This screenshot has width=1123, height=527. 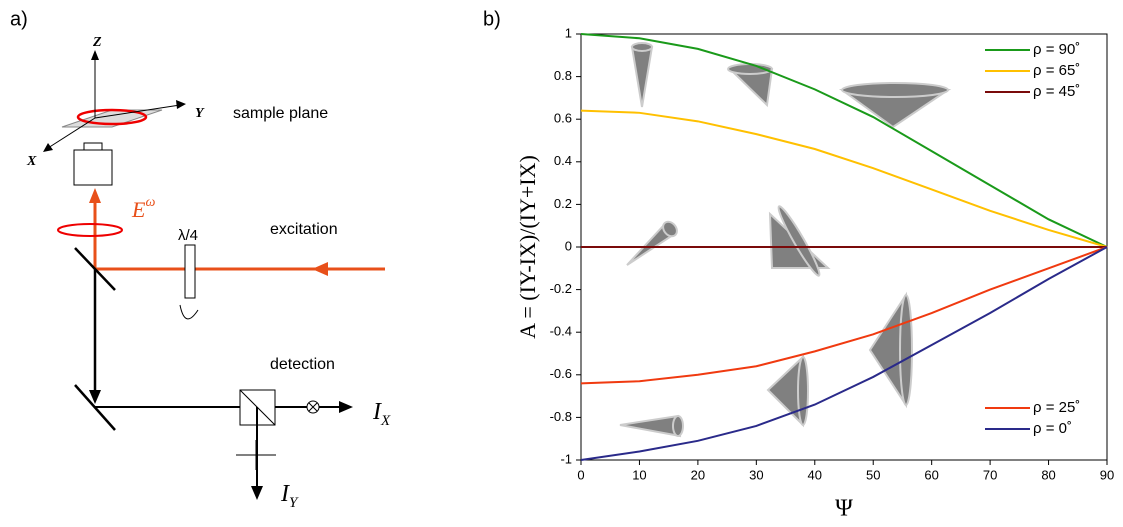 I want to click on y-tick-label: 0, so click(x=568, y=245).